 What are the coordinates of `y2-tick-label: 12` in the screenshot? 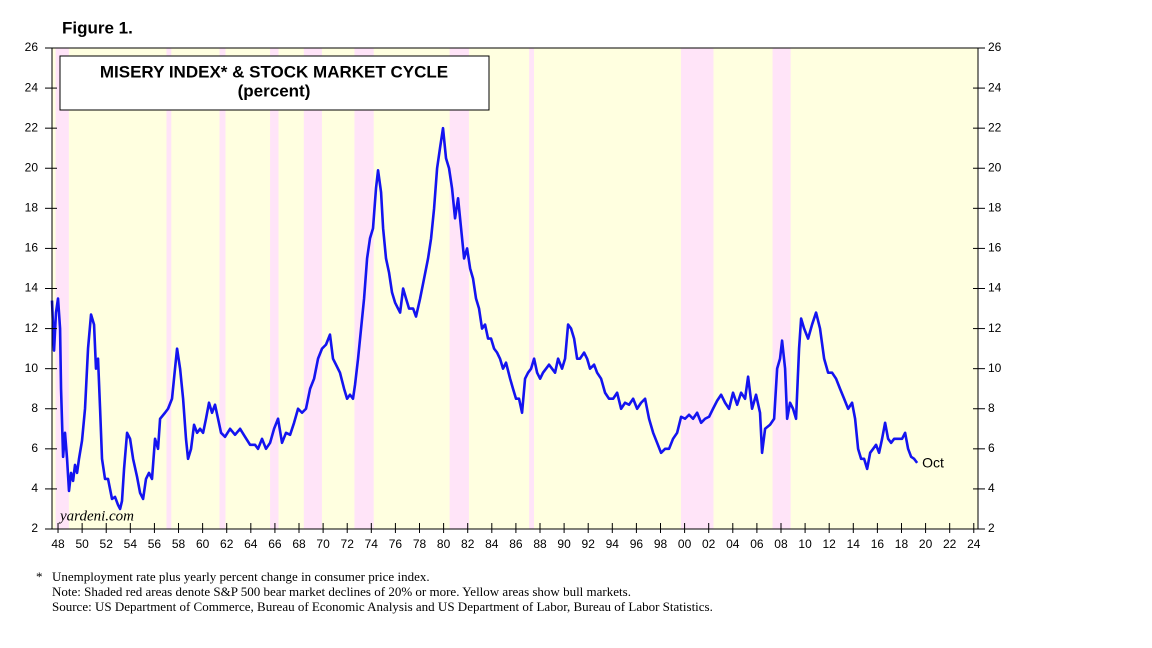 It's located at (995, 328).